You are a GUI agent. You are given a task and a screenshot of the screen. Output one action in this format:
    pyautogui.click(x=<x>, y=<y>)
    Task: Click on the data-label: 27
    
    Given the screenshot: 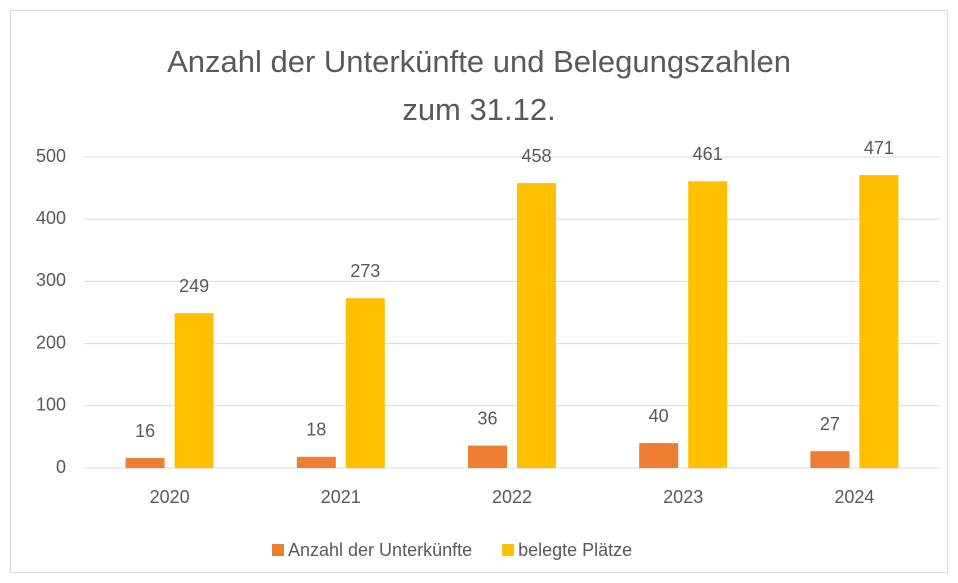 What is the action you would take?
    pyautogui.click(x=830, y=424)
    